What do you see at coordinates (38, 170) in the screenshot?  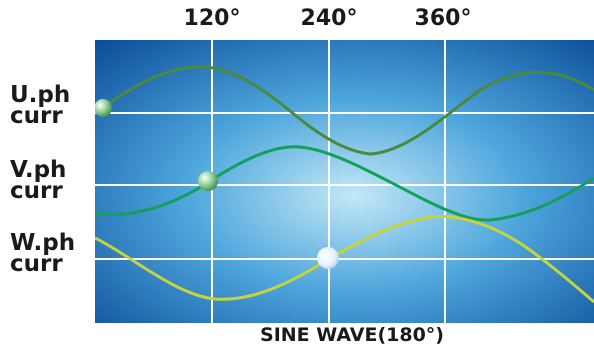 I see `v-phase-label-line1: V.ph` at bounding box center [38, 170].